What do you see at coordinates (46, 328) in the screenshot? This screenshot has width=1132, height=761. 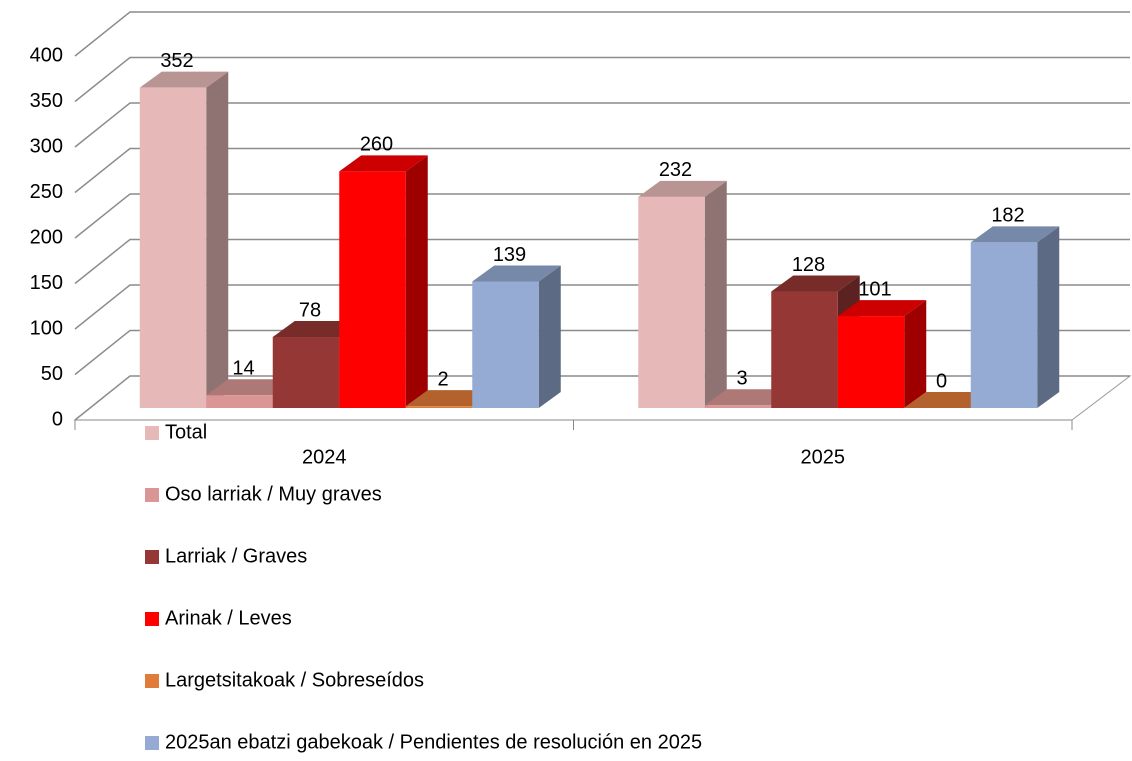 I see `y-tick-label: 100` at bounding box center [46, 328].